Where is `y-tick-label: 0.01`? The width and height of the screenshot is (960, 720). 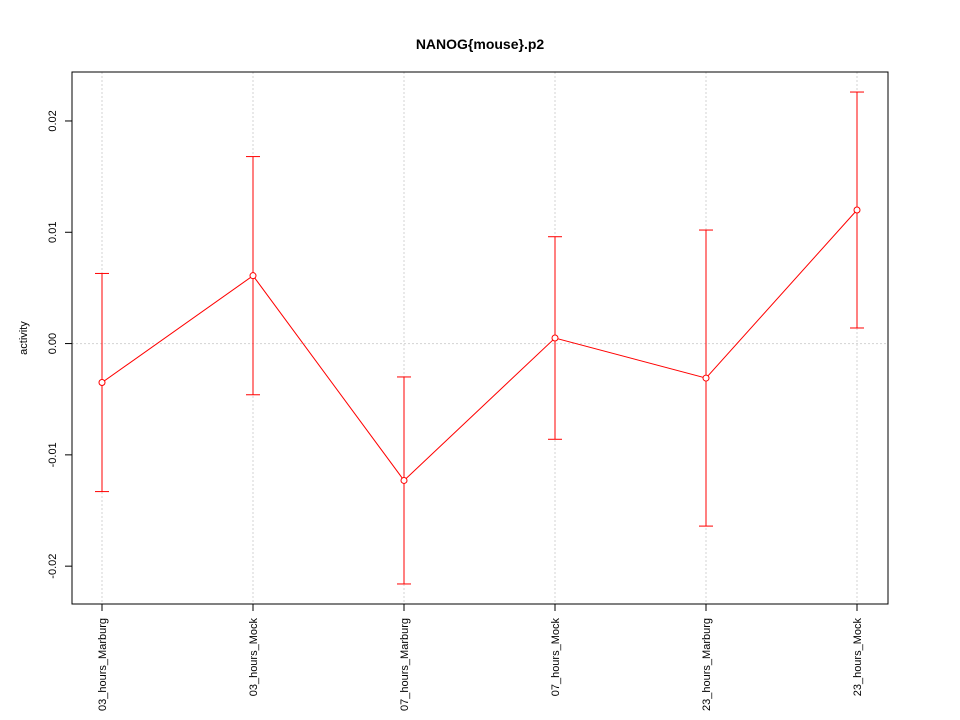 y-tick-label: 0.01 is located at coordinates (53, 232).